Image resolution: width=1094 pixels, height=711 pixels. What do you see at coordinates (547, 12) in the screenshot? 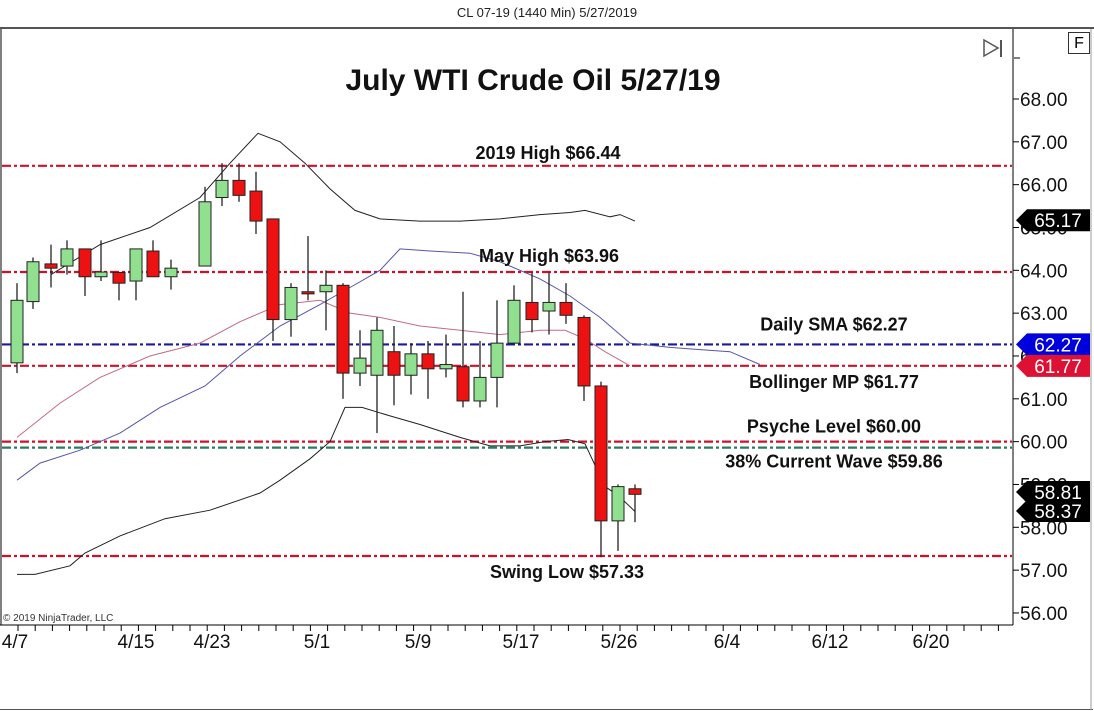
I see `window-title: CL 07-19 (1440 Min) 5/27/2019` at bounding box center [547, 12].